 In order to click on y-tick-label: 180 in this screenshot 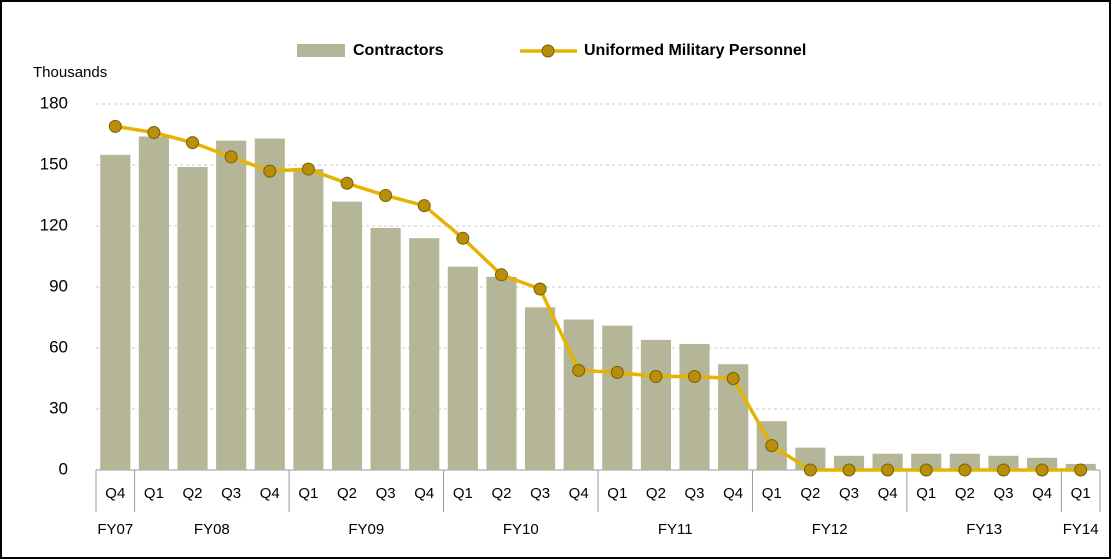, I will do `click(54, 102)`.